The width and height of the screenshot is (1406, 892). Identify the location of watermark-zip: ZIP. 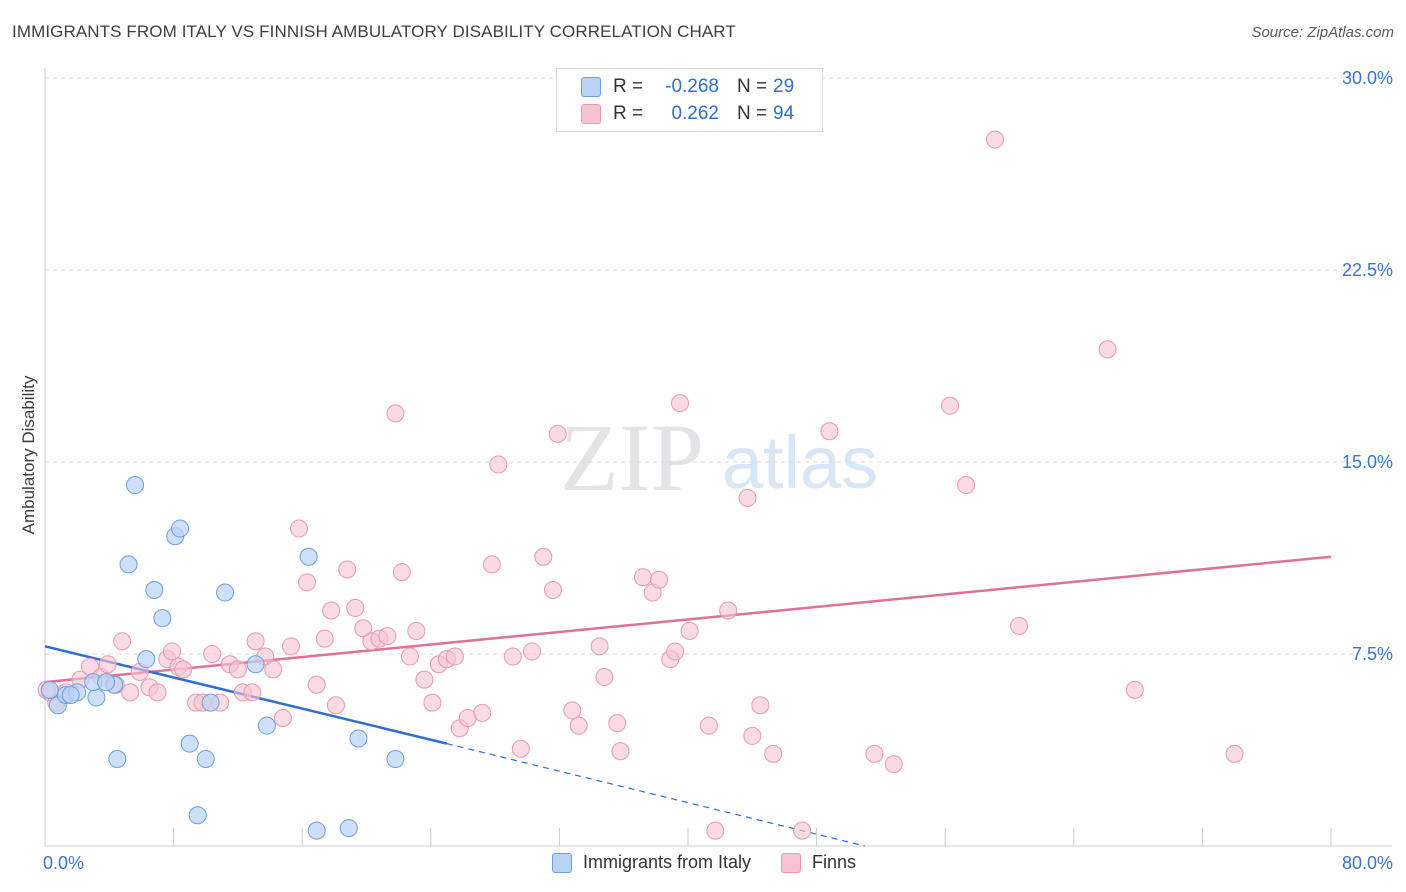
(632, 457).